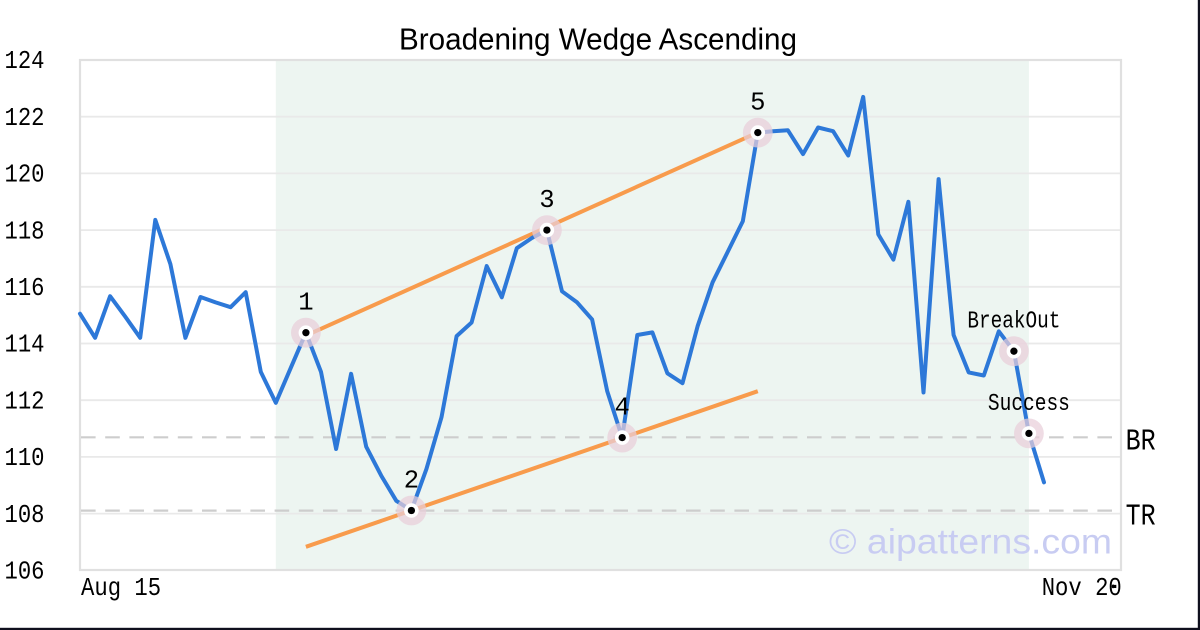  What do you see at coordinates (25, 458) in the screenshot?
I see `svg-text: 110` at bounding box center [25, 458].